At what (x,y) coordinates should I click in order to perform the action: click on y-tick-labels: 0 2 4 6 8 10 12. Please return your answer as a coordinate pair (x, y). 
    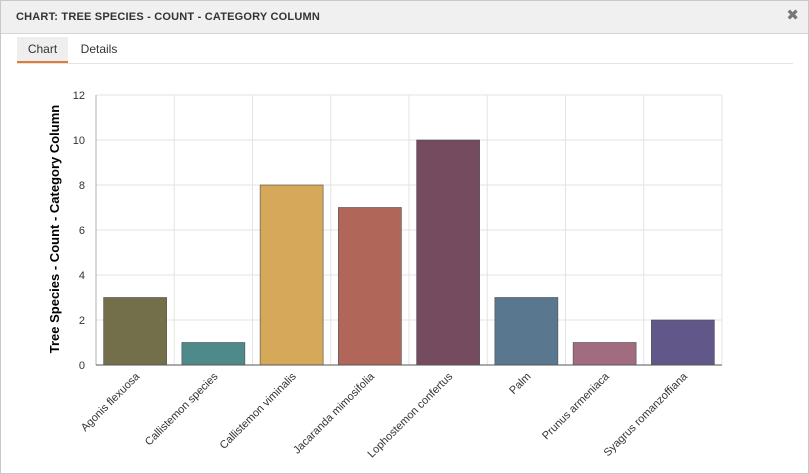
    Looking at the image, I should click on (79, 231).